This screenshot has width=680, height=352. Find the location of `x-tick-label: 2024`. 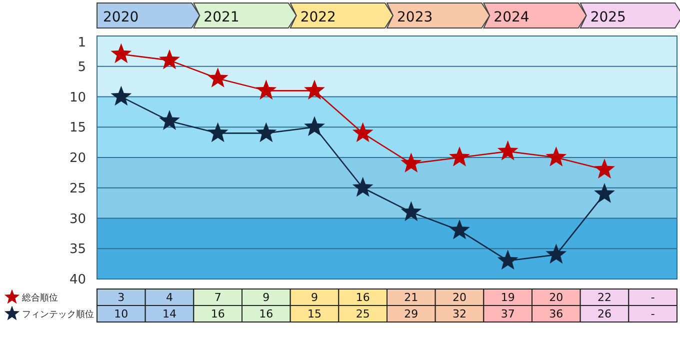

x-tick-label: 2024 is located at coordinates (512, 18).